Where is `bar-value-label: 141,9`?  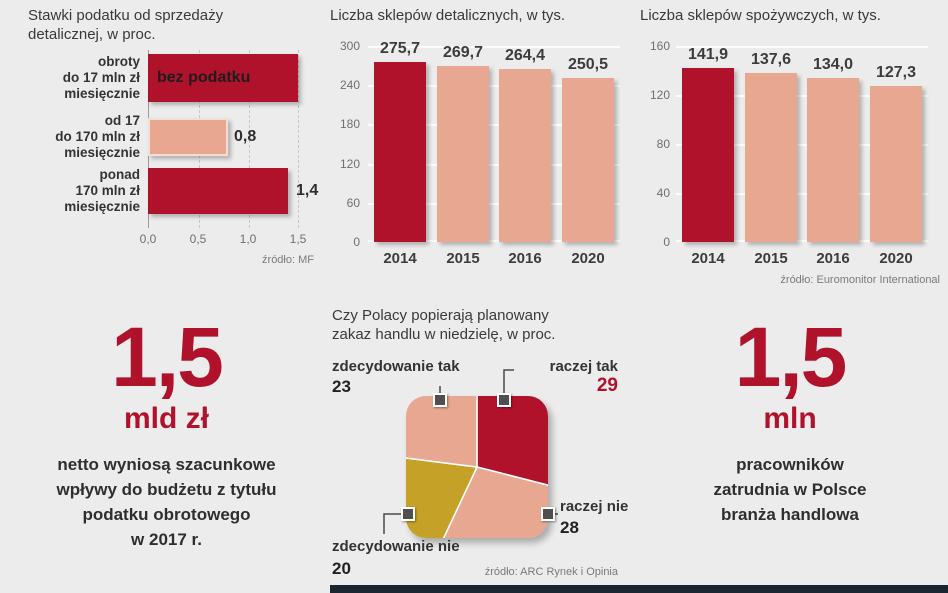 bar-value-label: 141,9 is located at coordinates (708, 55).